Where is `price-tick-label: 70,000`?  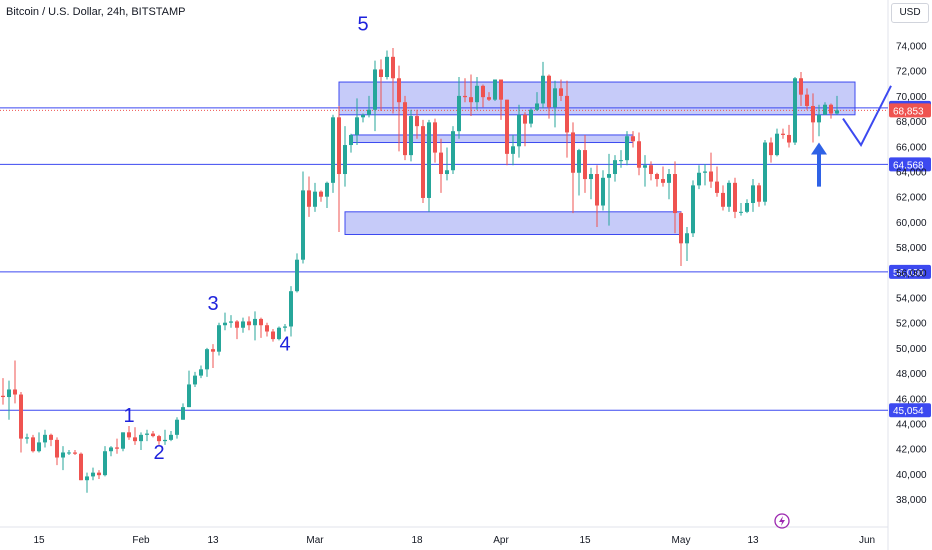 price-tick-label: 70,000 is located at coordinates (911, 97).